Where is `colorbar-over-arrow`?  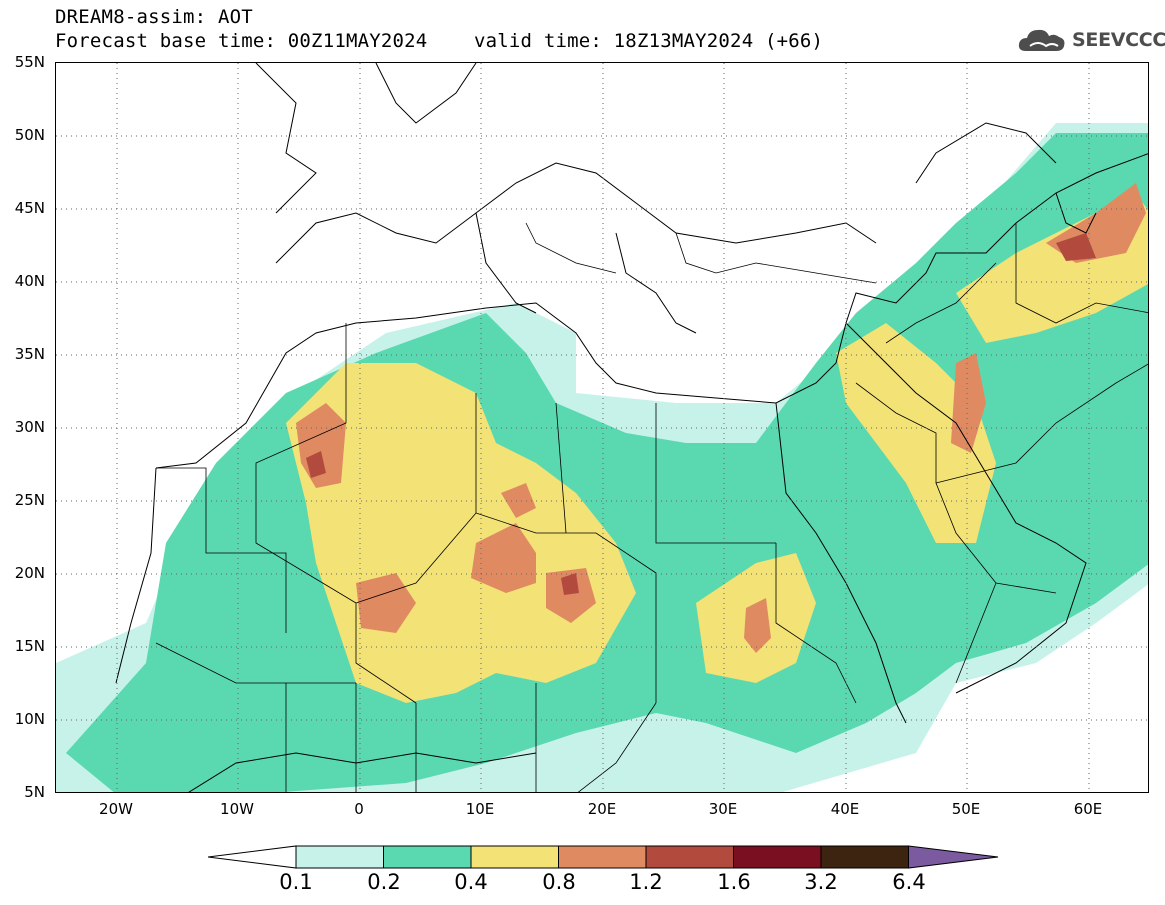 colorbar-over-arrow is located at coordinates (953, 857).